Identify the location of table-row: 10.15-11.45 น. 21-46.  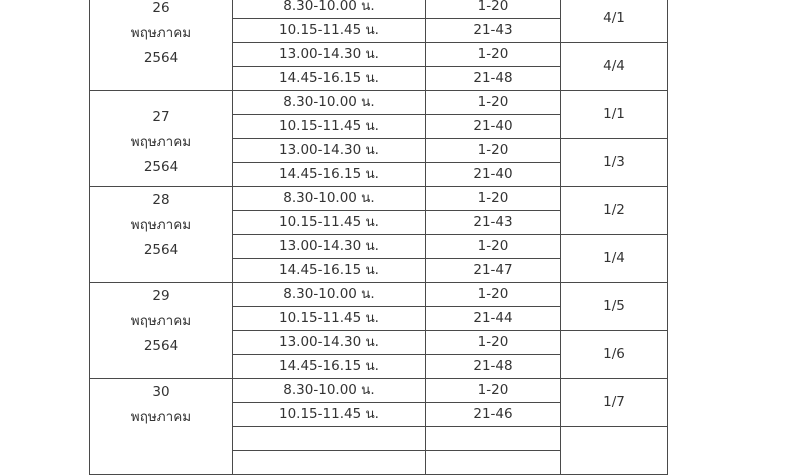
(379, 414).